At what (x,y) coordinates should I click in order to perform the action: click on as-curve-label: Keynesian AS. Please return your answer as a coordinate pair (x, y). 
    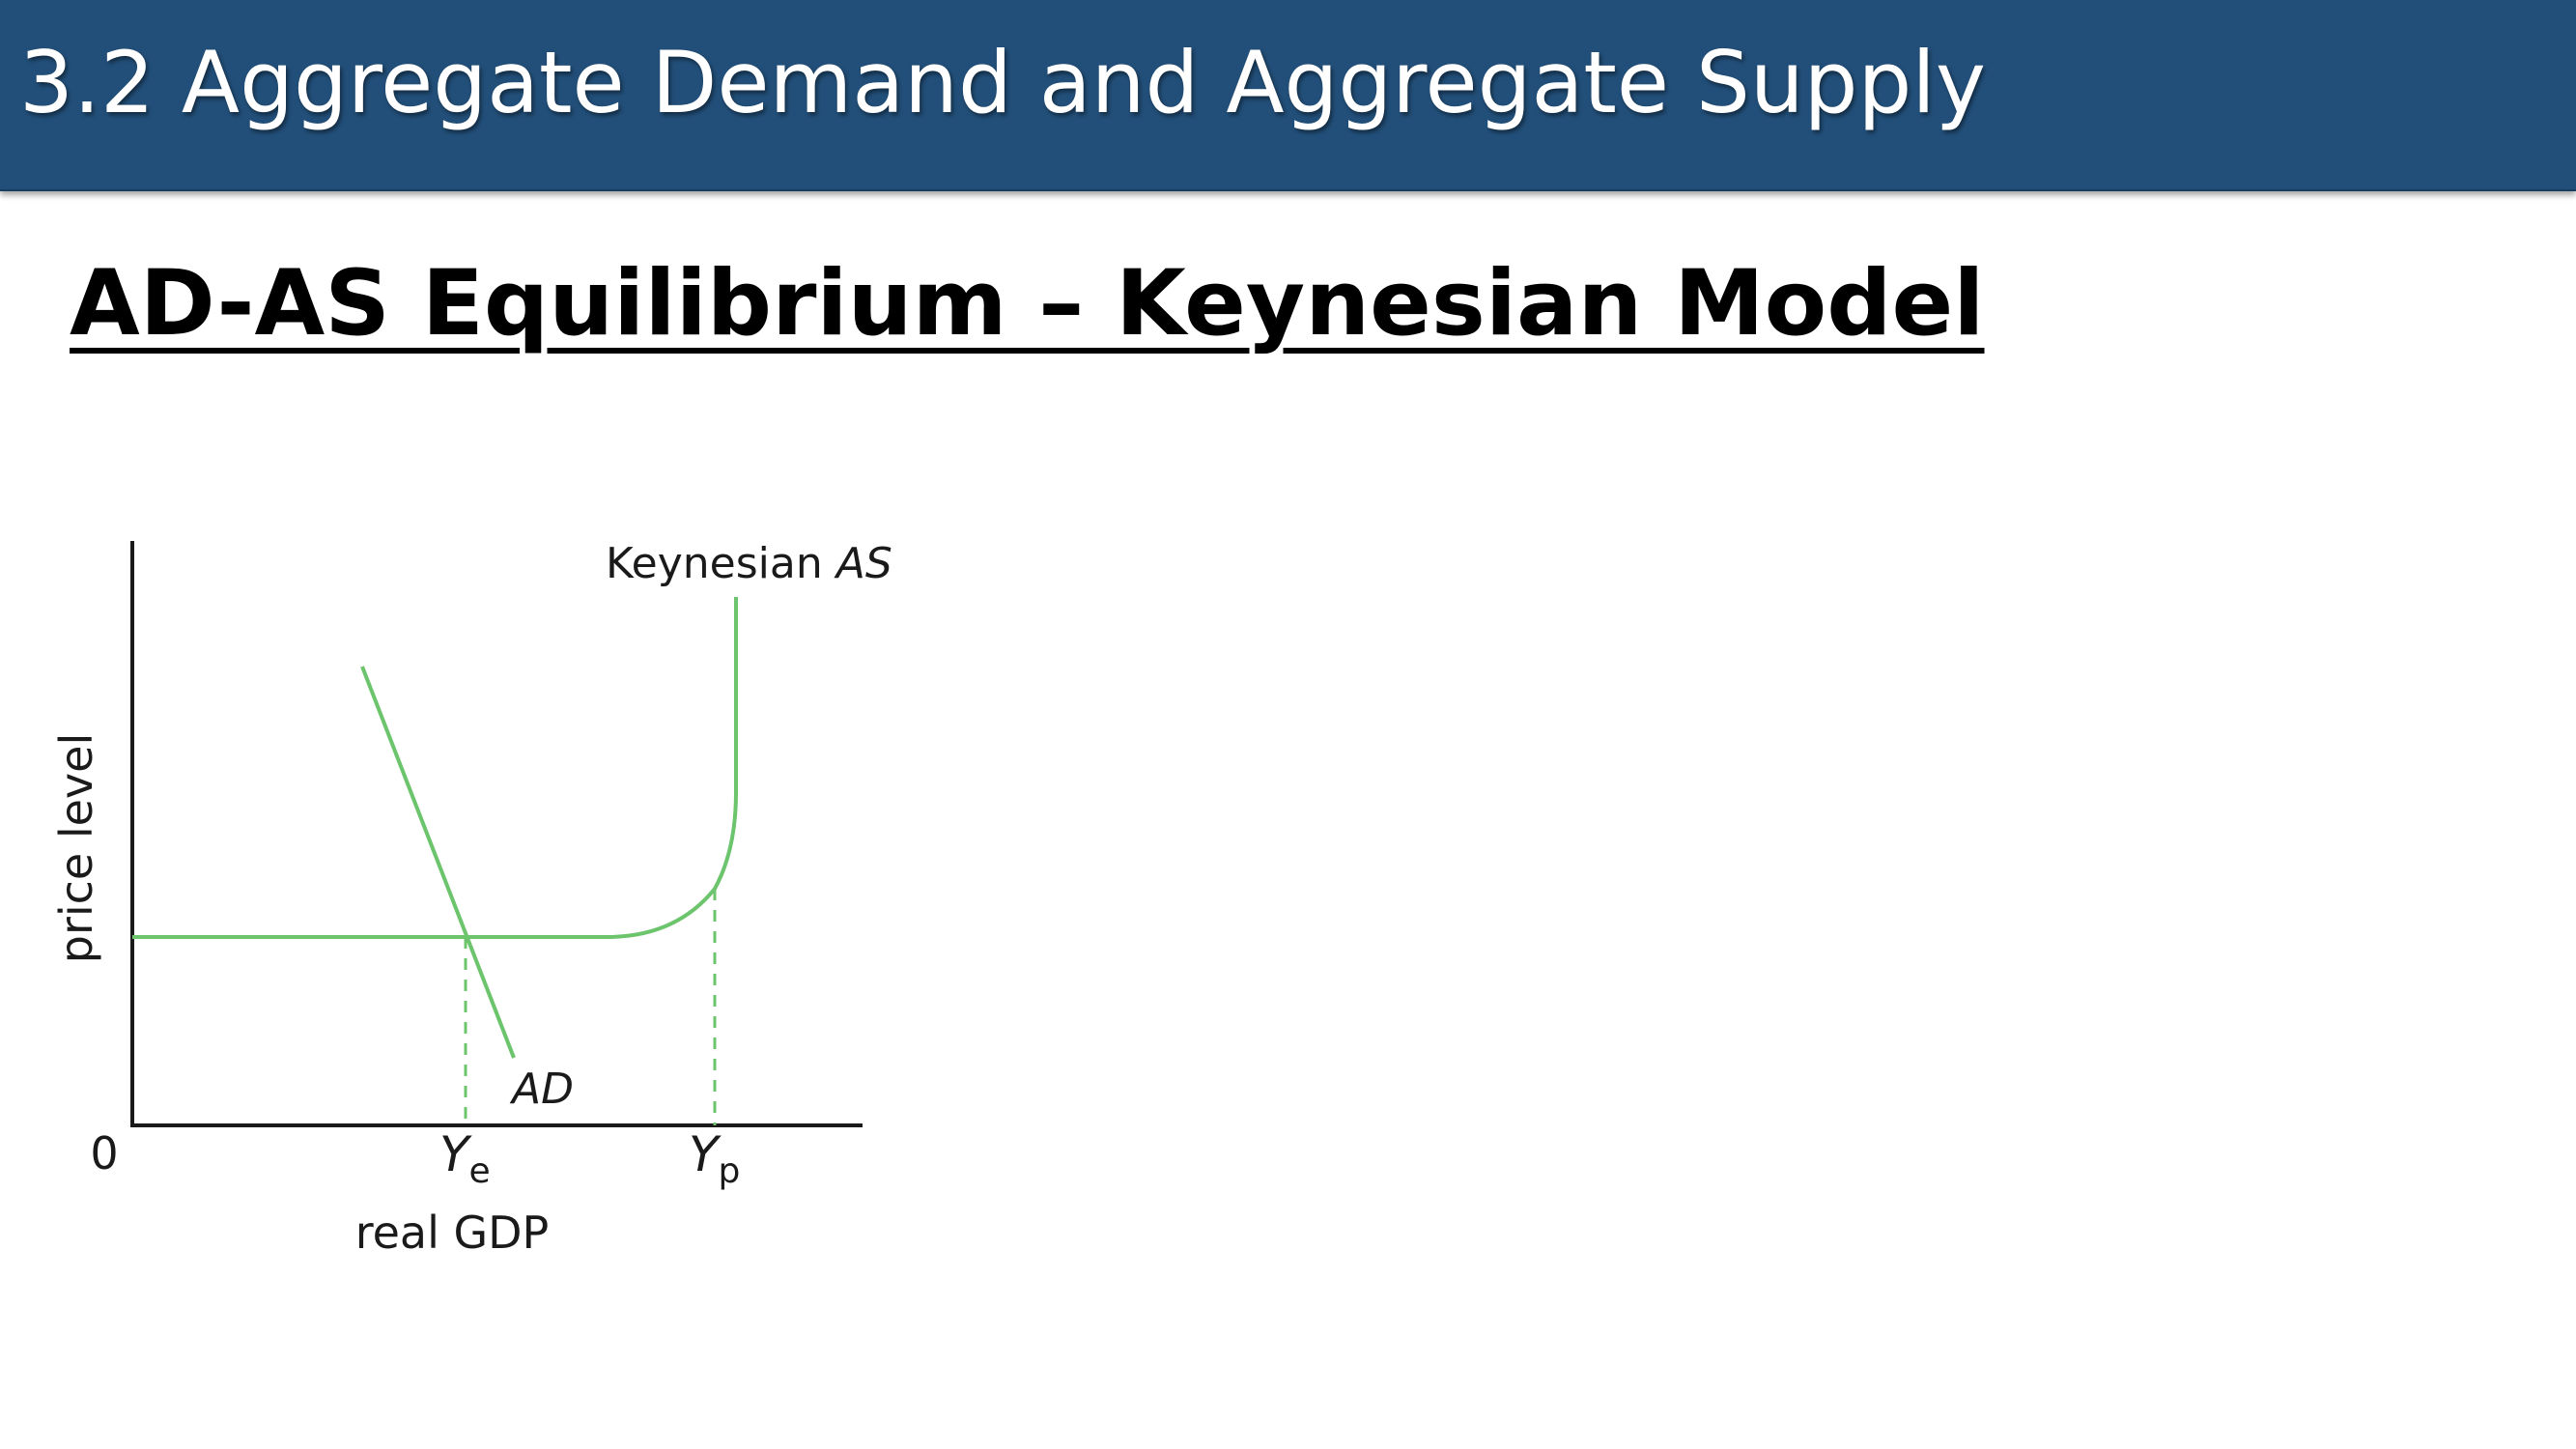
    Looking at the image, I should click on (749, 563).